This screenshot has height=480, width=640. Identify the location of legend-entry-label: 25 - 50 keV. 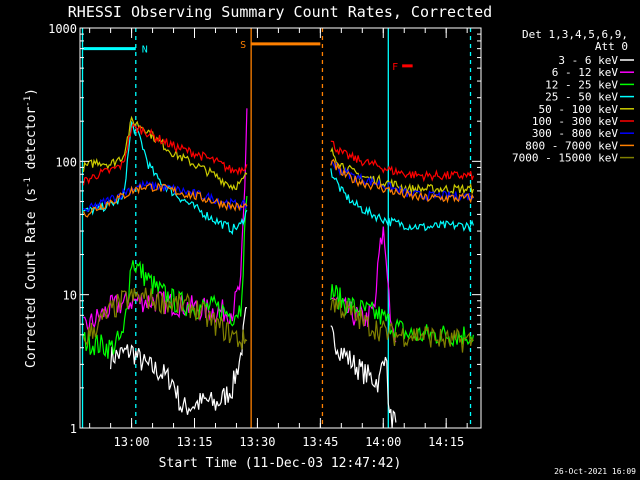
(581, 97).